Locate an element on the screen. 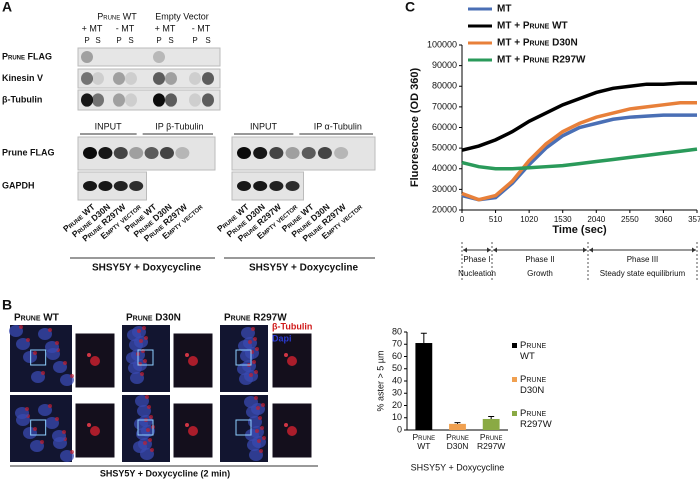 Image resolution: width=700 pixels, height=480 pixels. x-tick-label: Prune WT is located at coordinates (424, 441).